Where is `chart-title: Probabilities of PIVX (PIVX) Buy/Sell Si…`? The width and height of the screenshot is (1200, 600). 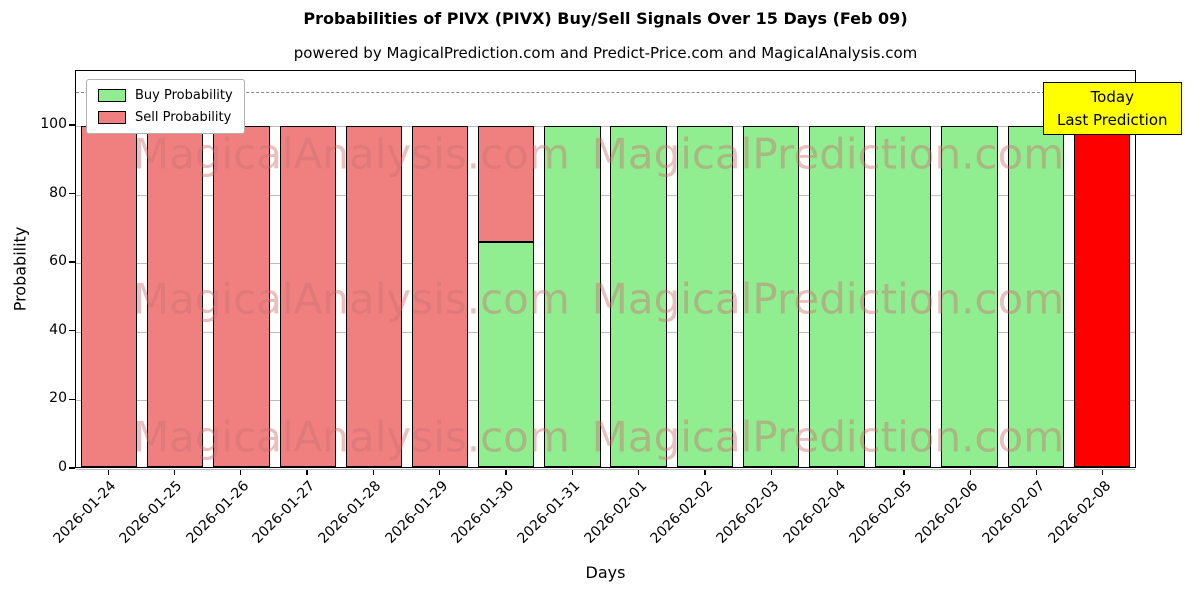
chart-title: Probabilities of PIVX (PIVX) Buy/Sell Si… is located at coordinates (605, 18).